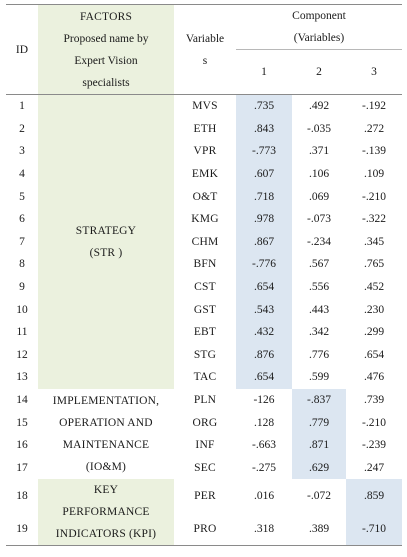  I want to click on factor-group-line: KEY, so click(106, 490).